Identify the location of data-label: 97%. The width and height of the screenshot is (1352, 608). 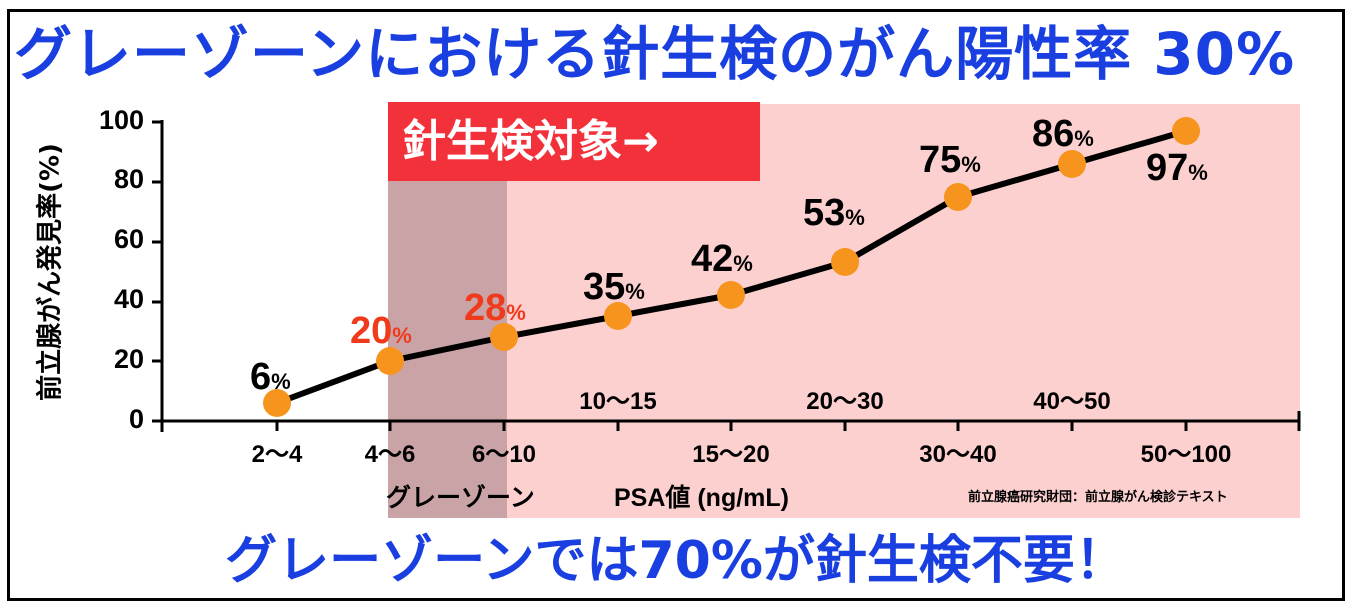
(1177, 168).